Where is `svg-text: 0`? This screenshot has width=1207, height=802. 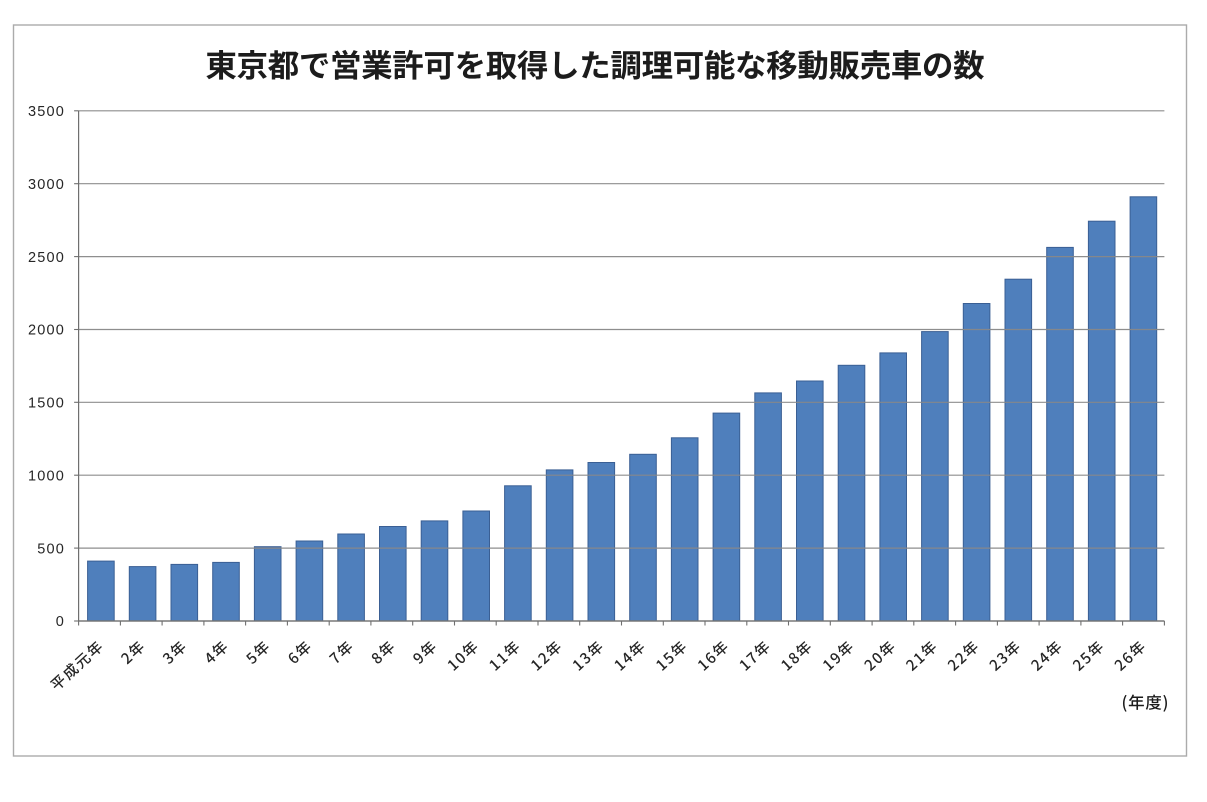 svg-text: 0 is located at coordinates (60, 622).